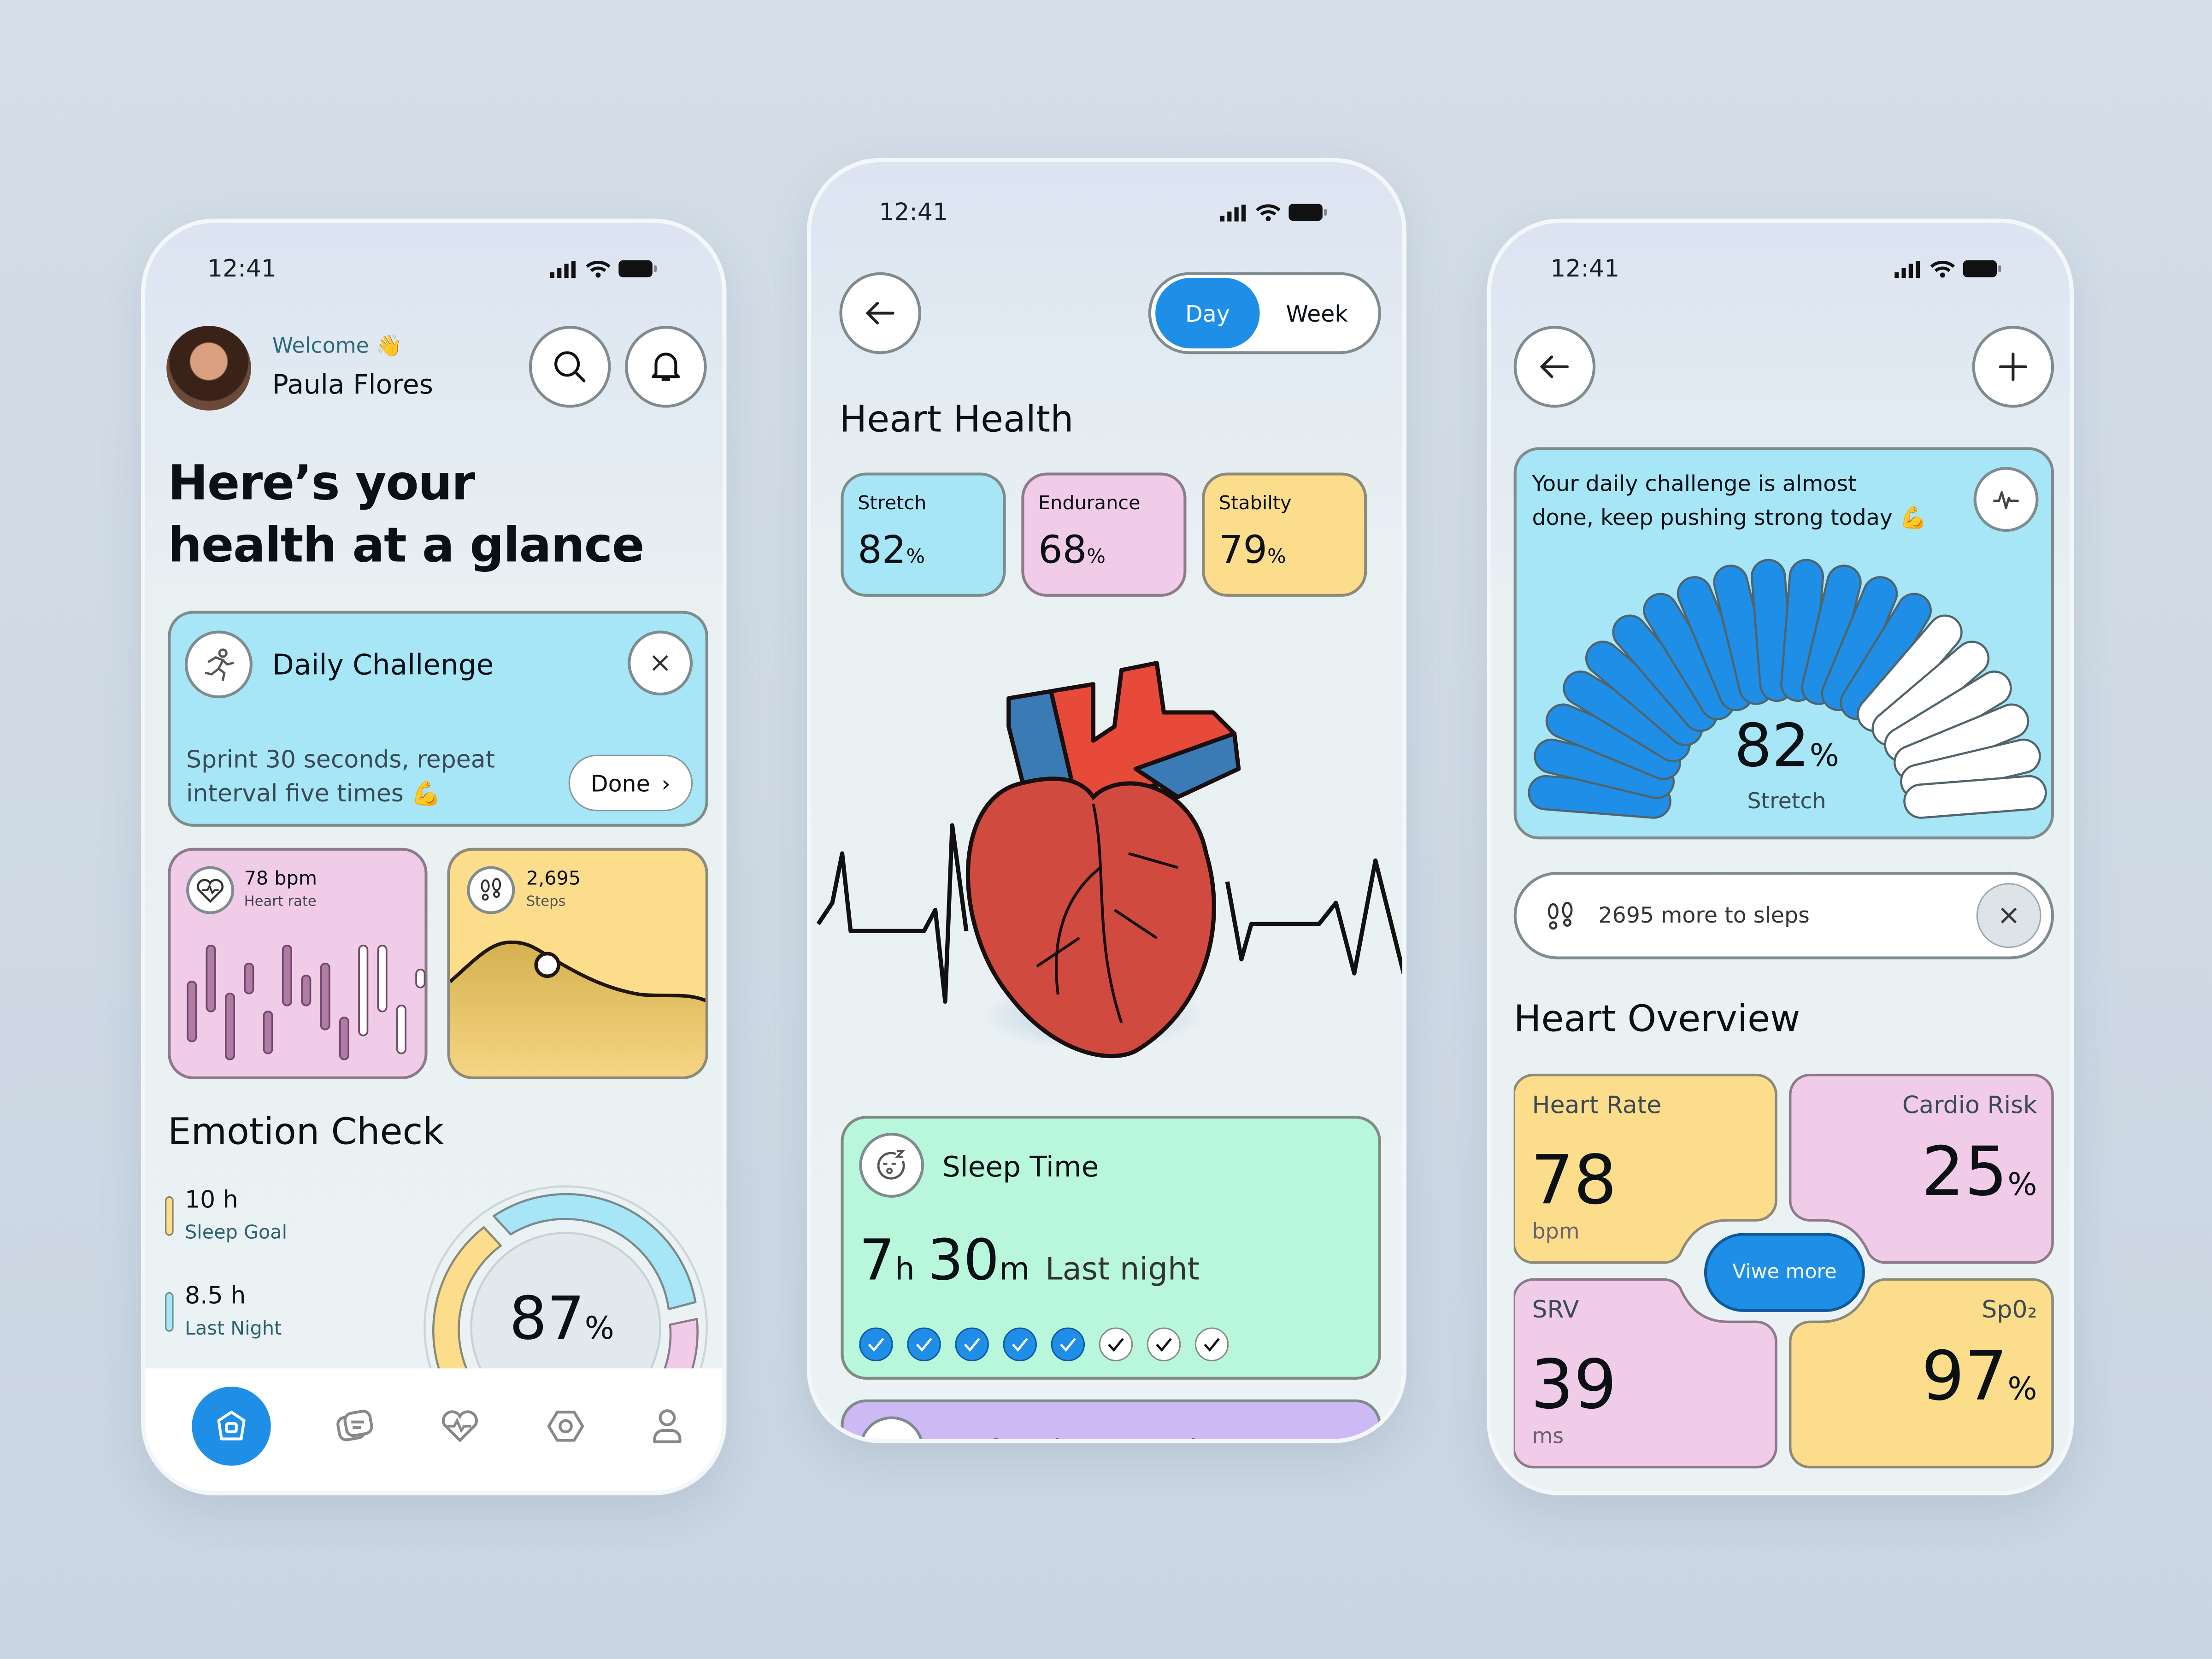 The height and width of the screenshot is (1659, 2212). Describe the element at coordinates (923, 534) in the screenshot. I see `metric-stretch: Stretch 82%` at that location.